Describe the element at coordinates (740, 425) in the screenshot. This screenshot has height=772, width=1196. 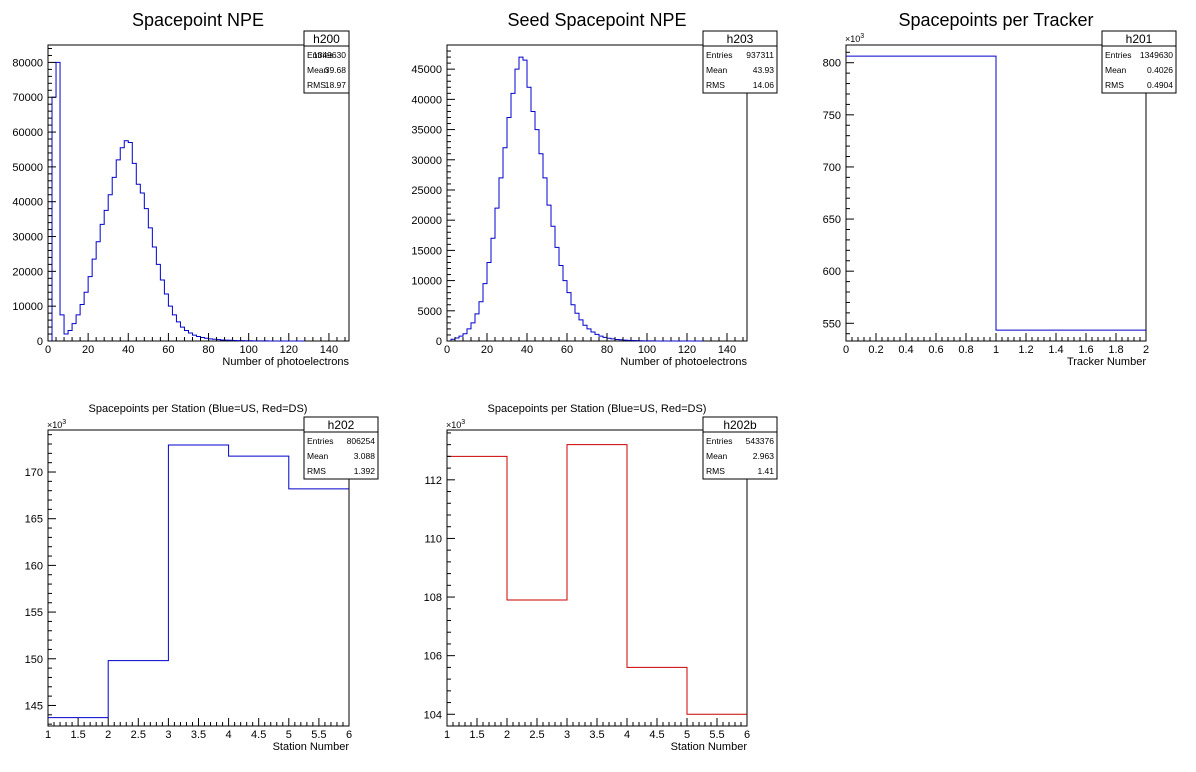
I see `stats-histogram-name: h202b` at that location.